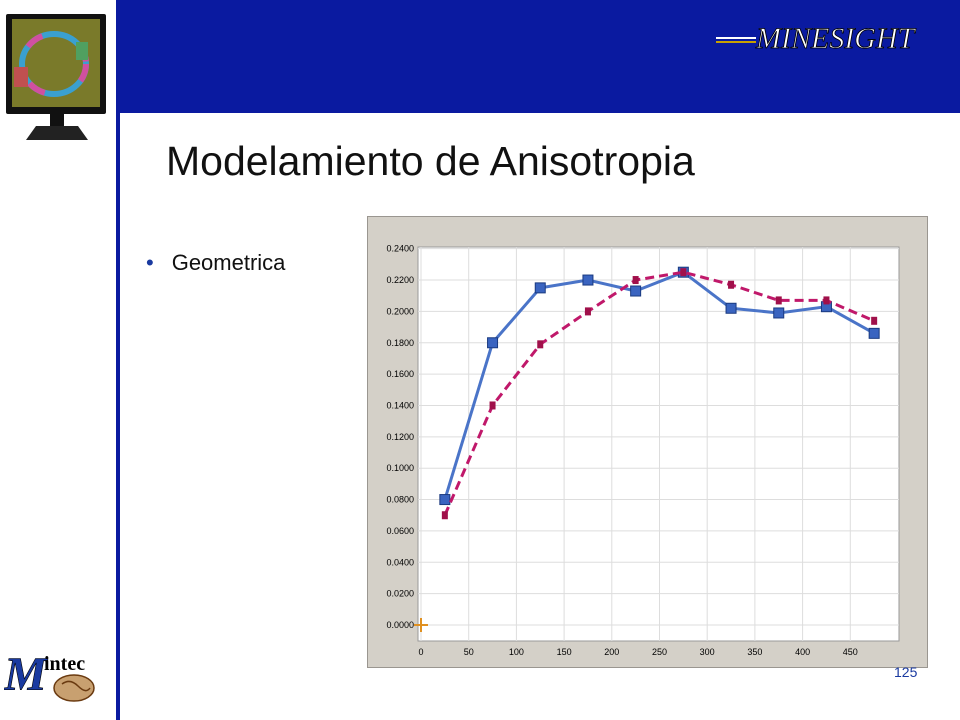 The width and height of the screenshot is (960, 720). I want to click on x-tick-label: 150, so click(564, 652).